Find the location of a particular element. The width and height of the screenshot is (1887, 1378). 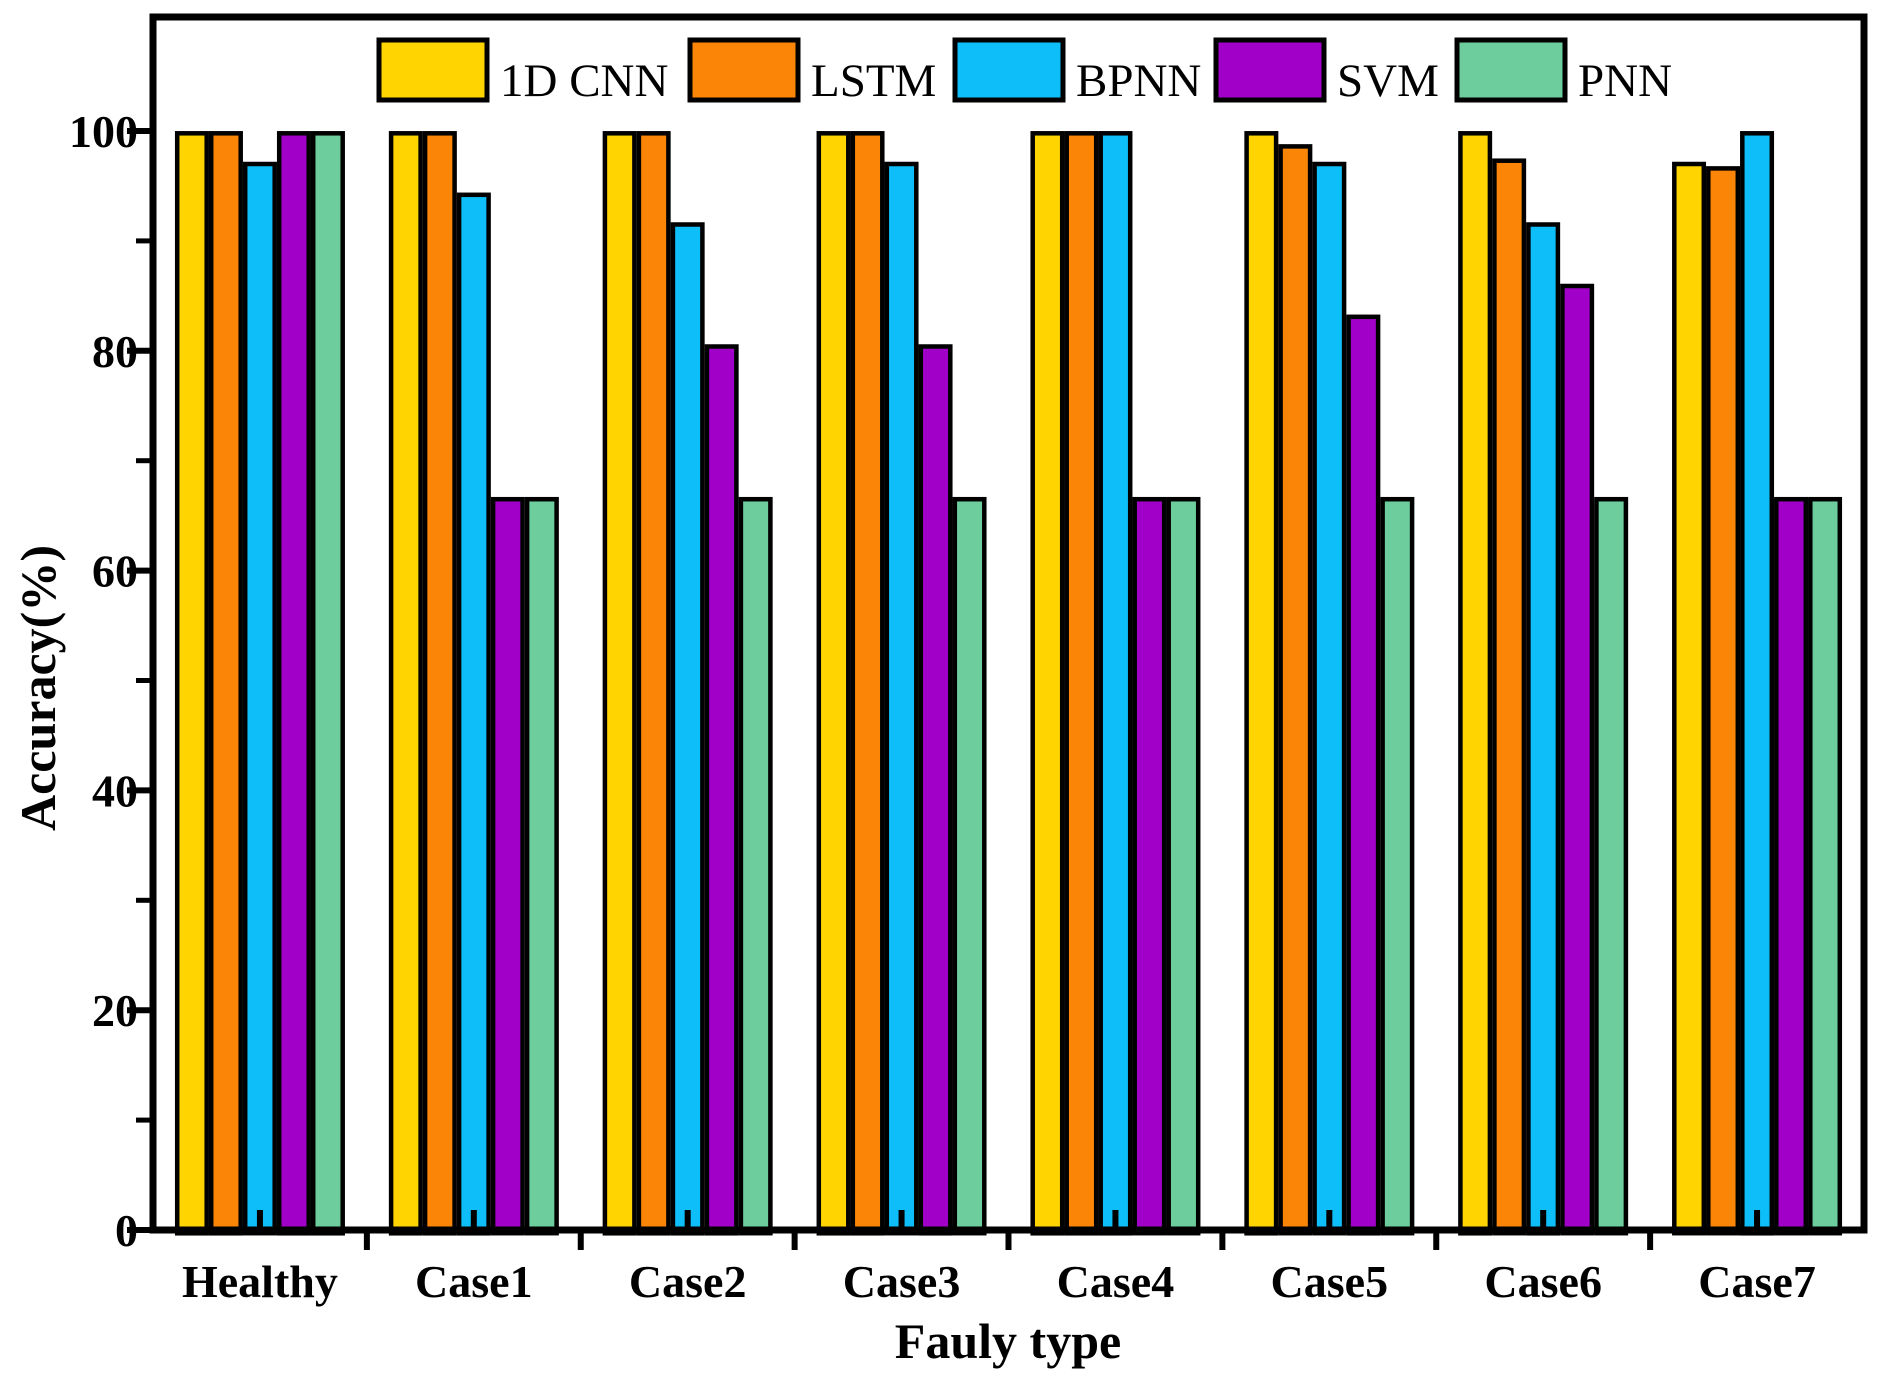

legend: 1D CNN LSTM BPNN SVM PNN is located at coordinates (1024, 72).